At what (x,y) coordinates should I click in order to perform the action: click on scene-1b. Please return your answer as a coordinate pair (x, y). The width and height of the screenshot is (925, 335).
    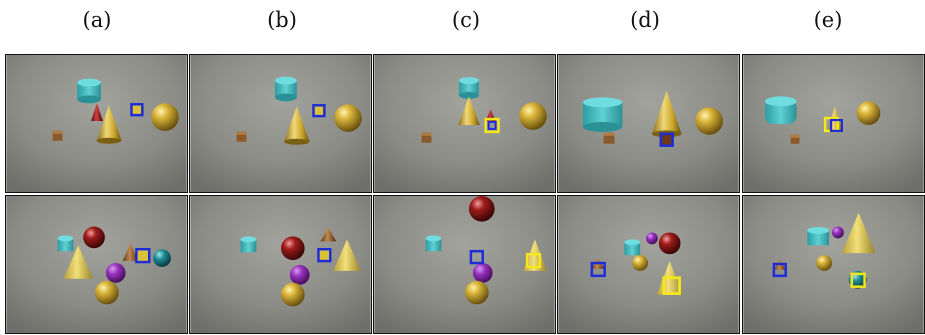
    Looking at the image, I should click on (280, 123).